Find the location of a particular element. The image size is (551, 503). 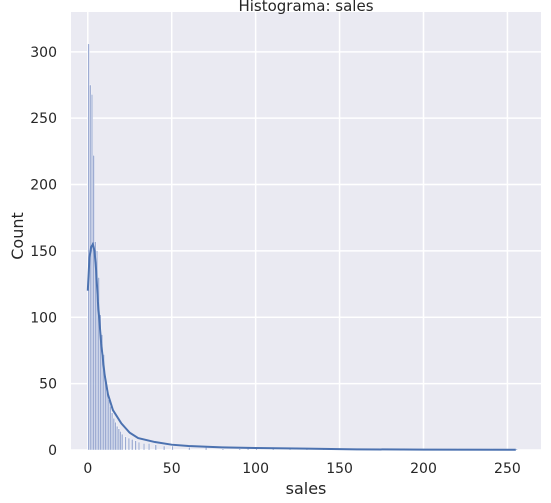

y-tick-labels: 0 50 100 150 200 250 300 is located at coordinates (43, 252).